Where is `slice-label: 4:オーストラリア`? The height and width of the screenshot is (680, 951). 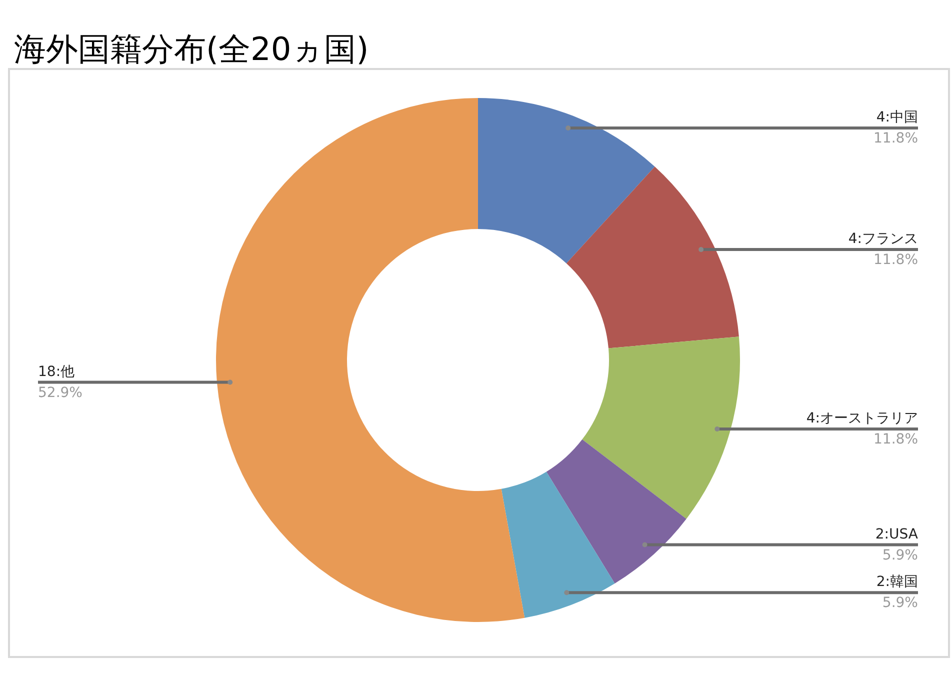 slice-label: 4:オーストラリア is located at coordinates (862, 418).